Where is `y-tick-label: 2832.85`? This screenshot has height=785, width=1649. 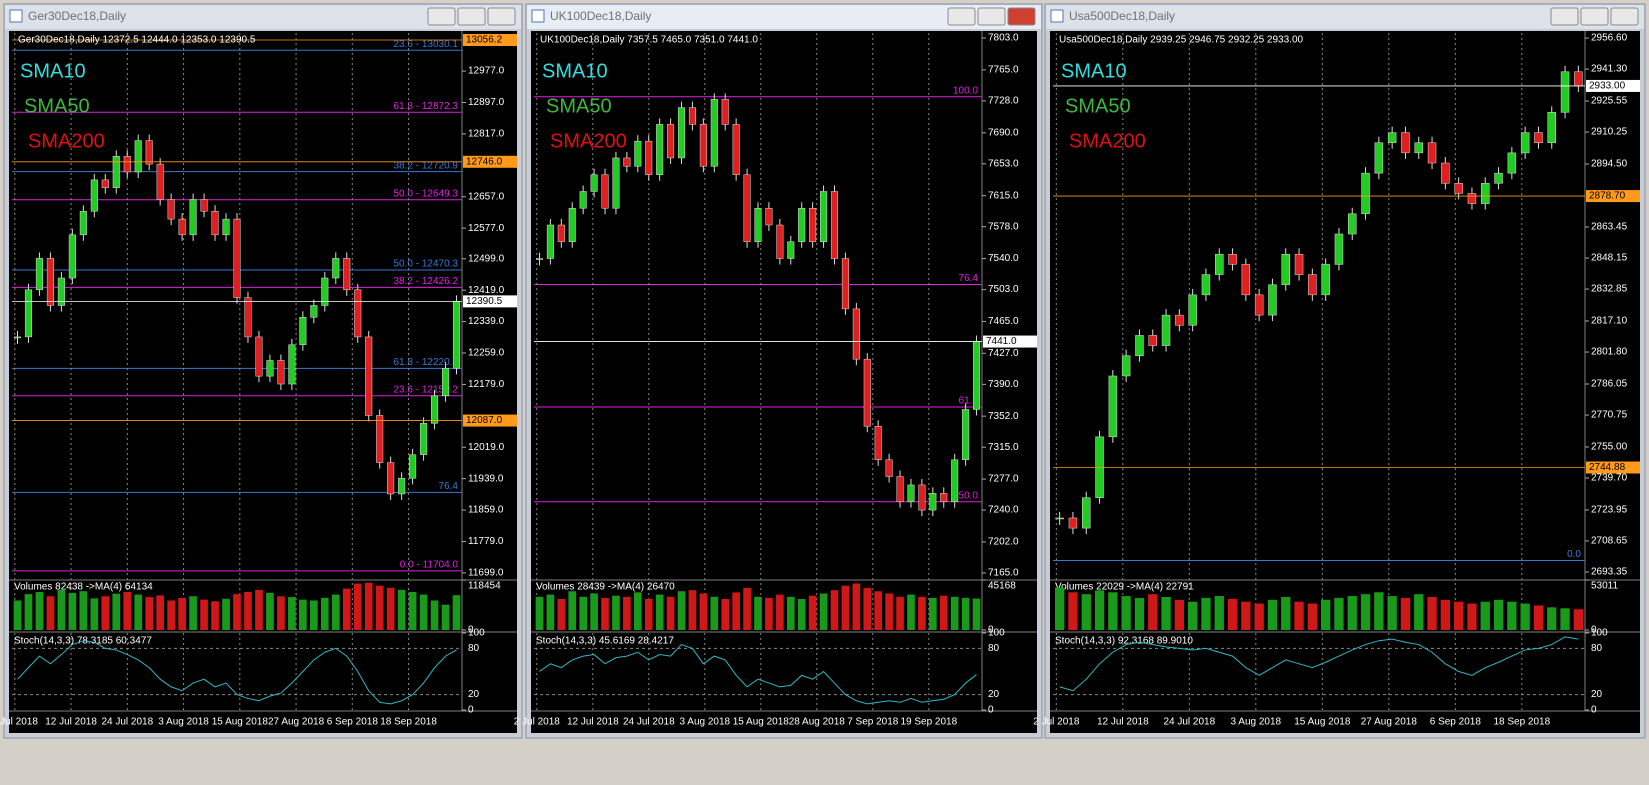 y-tick-label: 2832.85 is located at coordinates (1609, 289).